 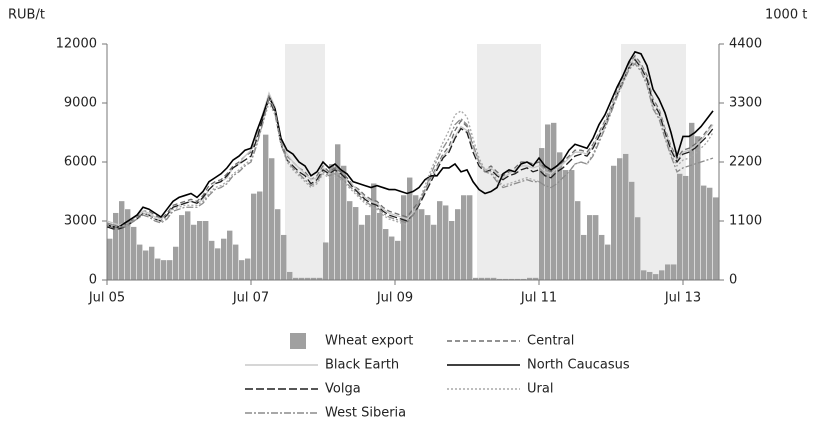 I want to click on y2-axis-label: 1000 t, so click(x=786, y=15).